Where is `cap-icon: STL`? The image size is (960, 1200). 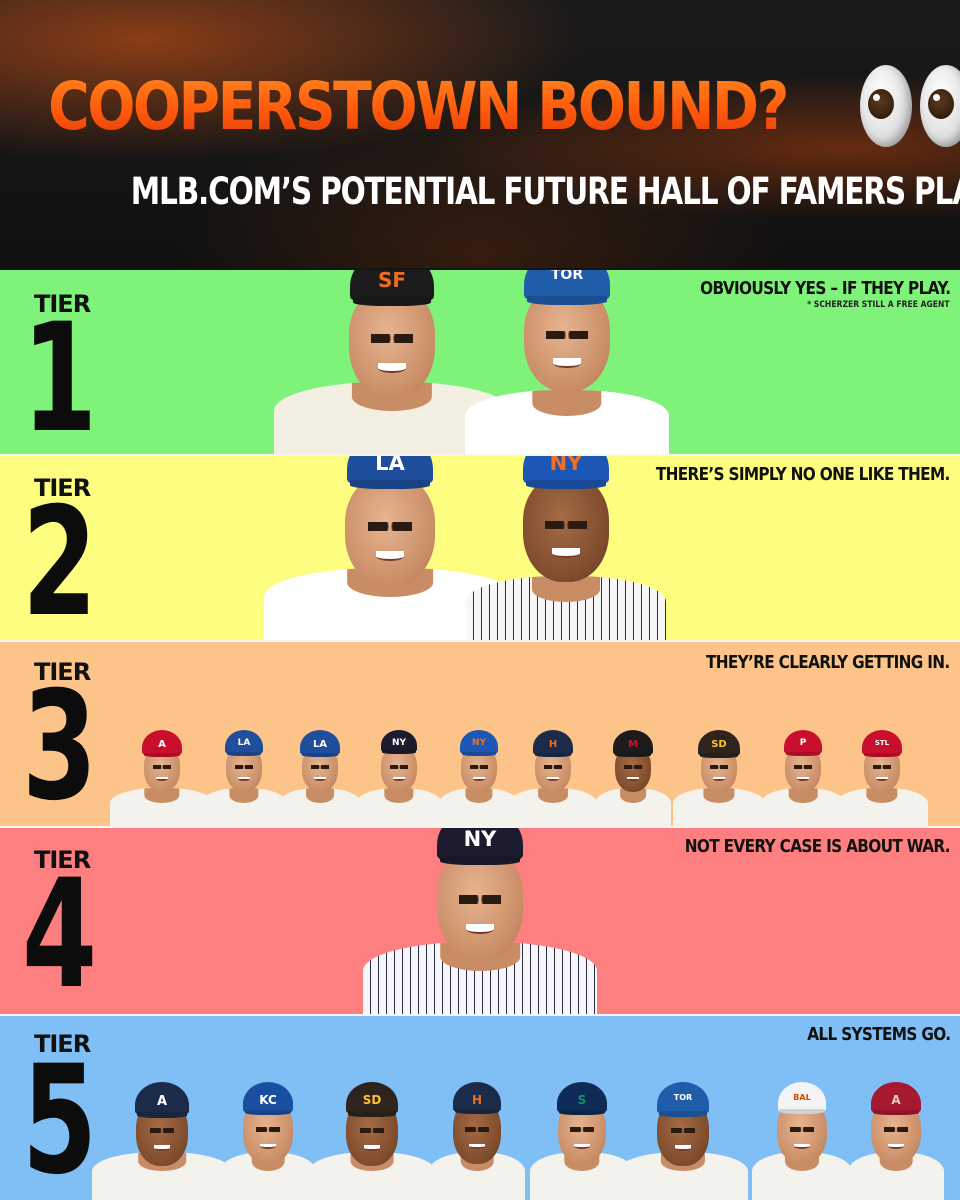 cap-icon: STL is located at coordinates (882, 742).